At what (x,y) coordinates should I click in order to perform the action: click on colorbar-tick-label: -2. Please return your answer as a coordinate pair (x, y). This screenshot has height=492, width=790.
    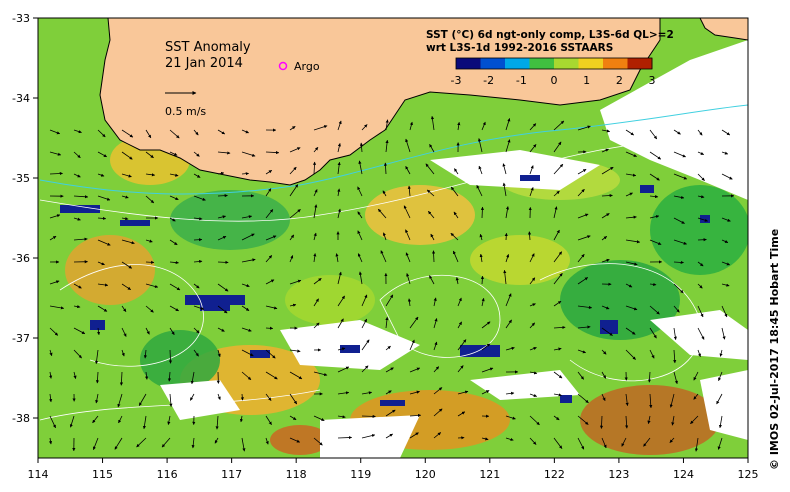
    Looking at the image, I should click on (488, 80).